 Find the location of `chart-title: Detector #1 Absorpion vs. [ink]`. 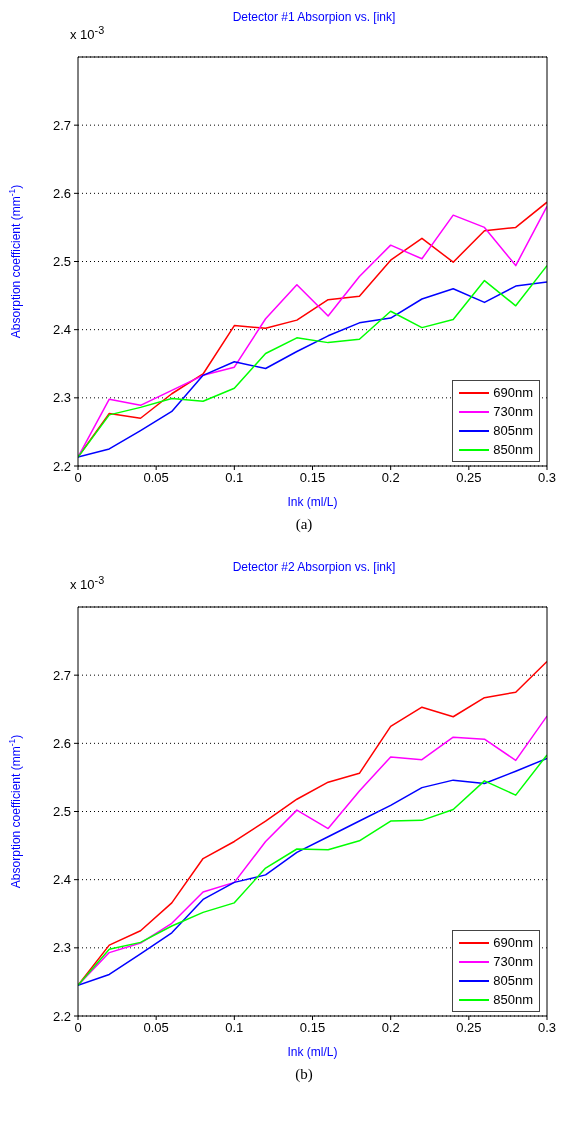

chart-title: Detector #1 Absorpion vs. [ink] is located at coordinates (314, 17).